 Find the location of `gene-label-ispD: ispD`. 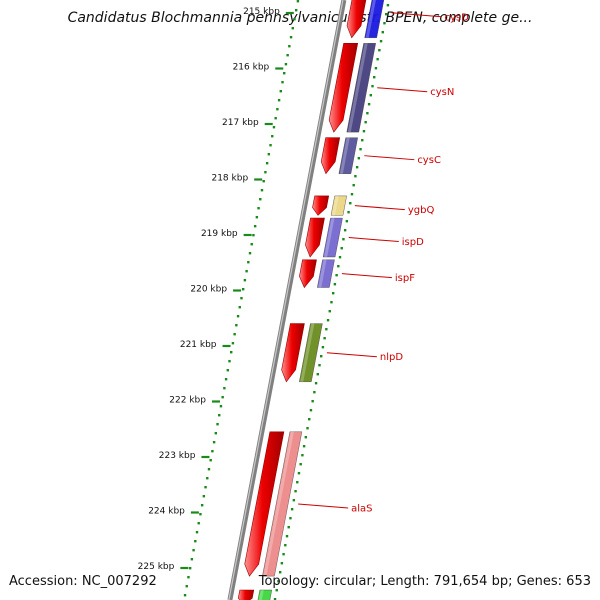

gene-label-ispD: ispD is located at coordinates (413, 242).